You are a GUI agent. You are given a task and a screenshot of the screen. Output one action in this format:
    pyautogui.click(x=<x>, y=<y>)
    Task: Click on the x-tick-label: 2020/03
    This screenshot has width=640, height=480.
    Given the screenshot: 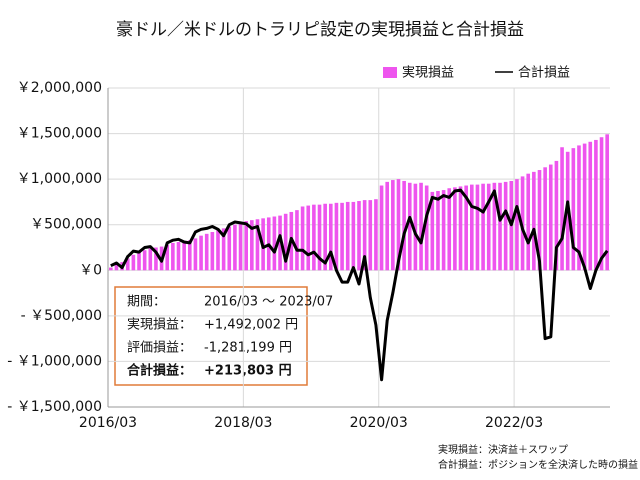 What is the action you would take?
    pyautogui.click(x=379, y=423)
    